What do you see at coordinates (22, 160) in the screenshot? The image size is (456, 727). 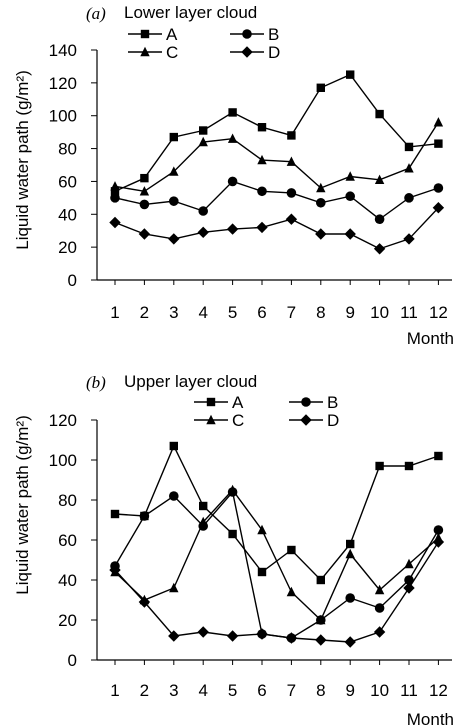 I see `chart-a-y-axis-title: Liquid water path (g/m²)` at bounding box center [22, 160].